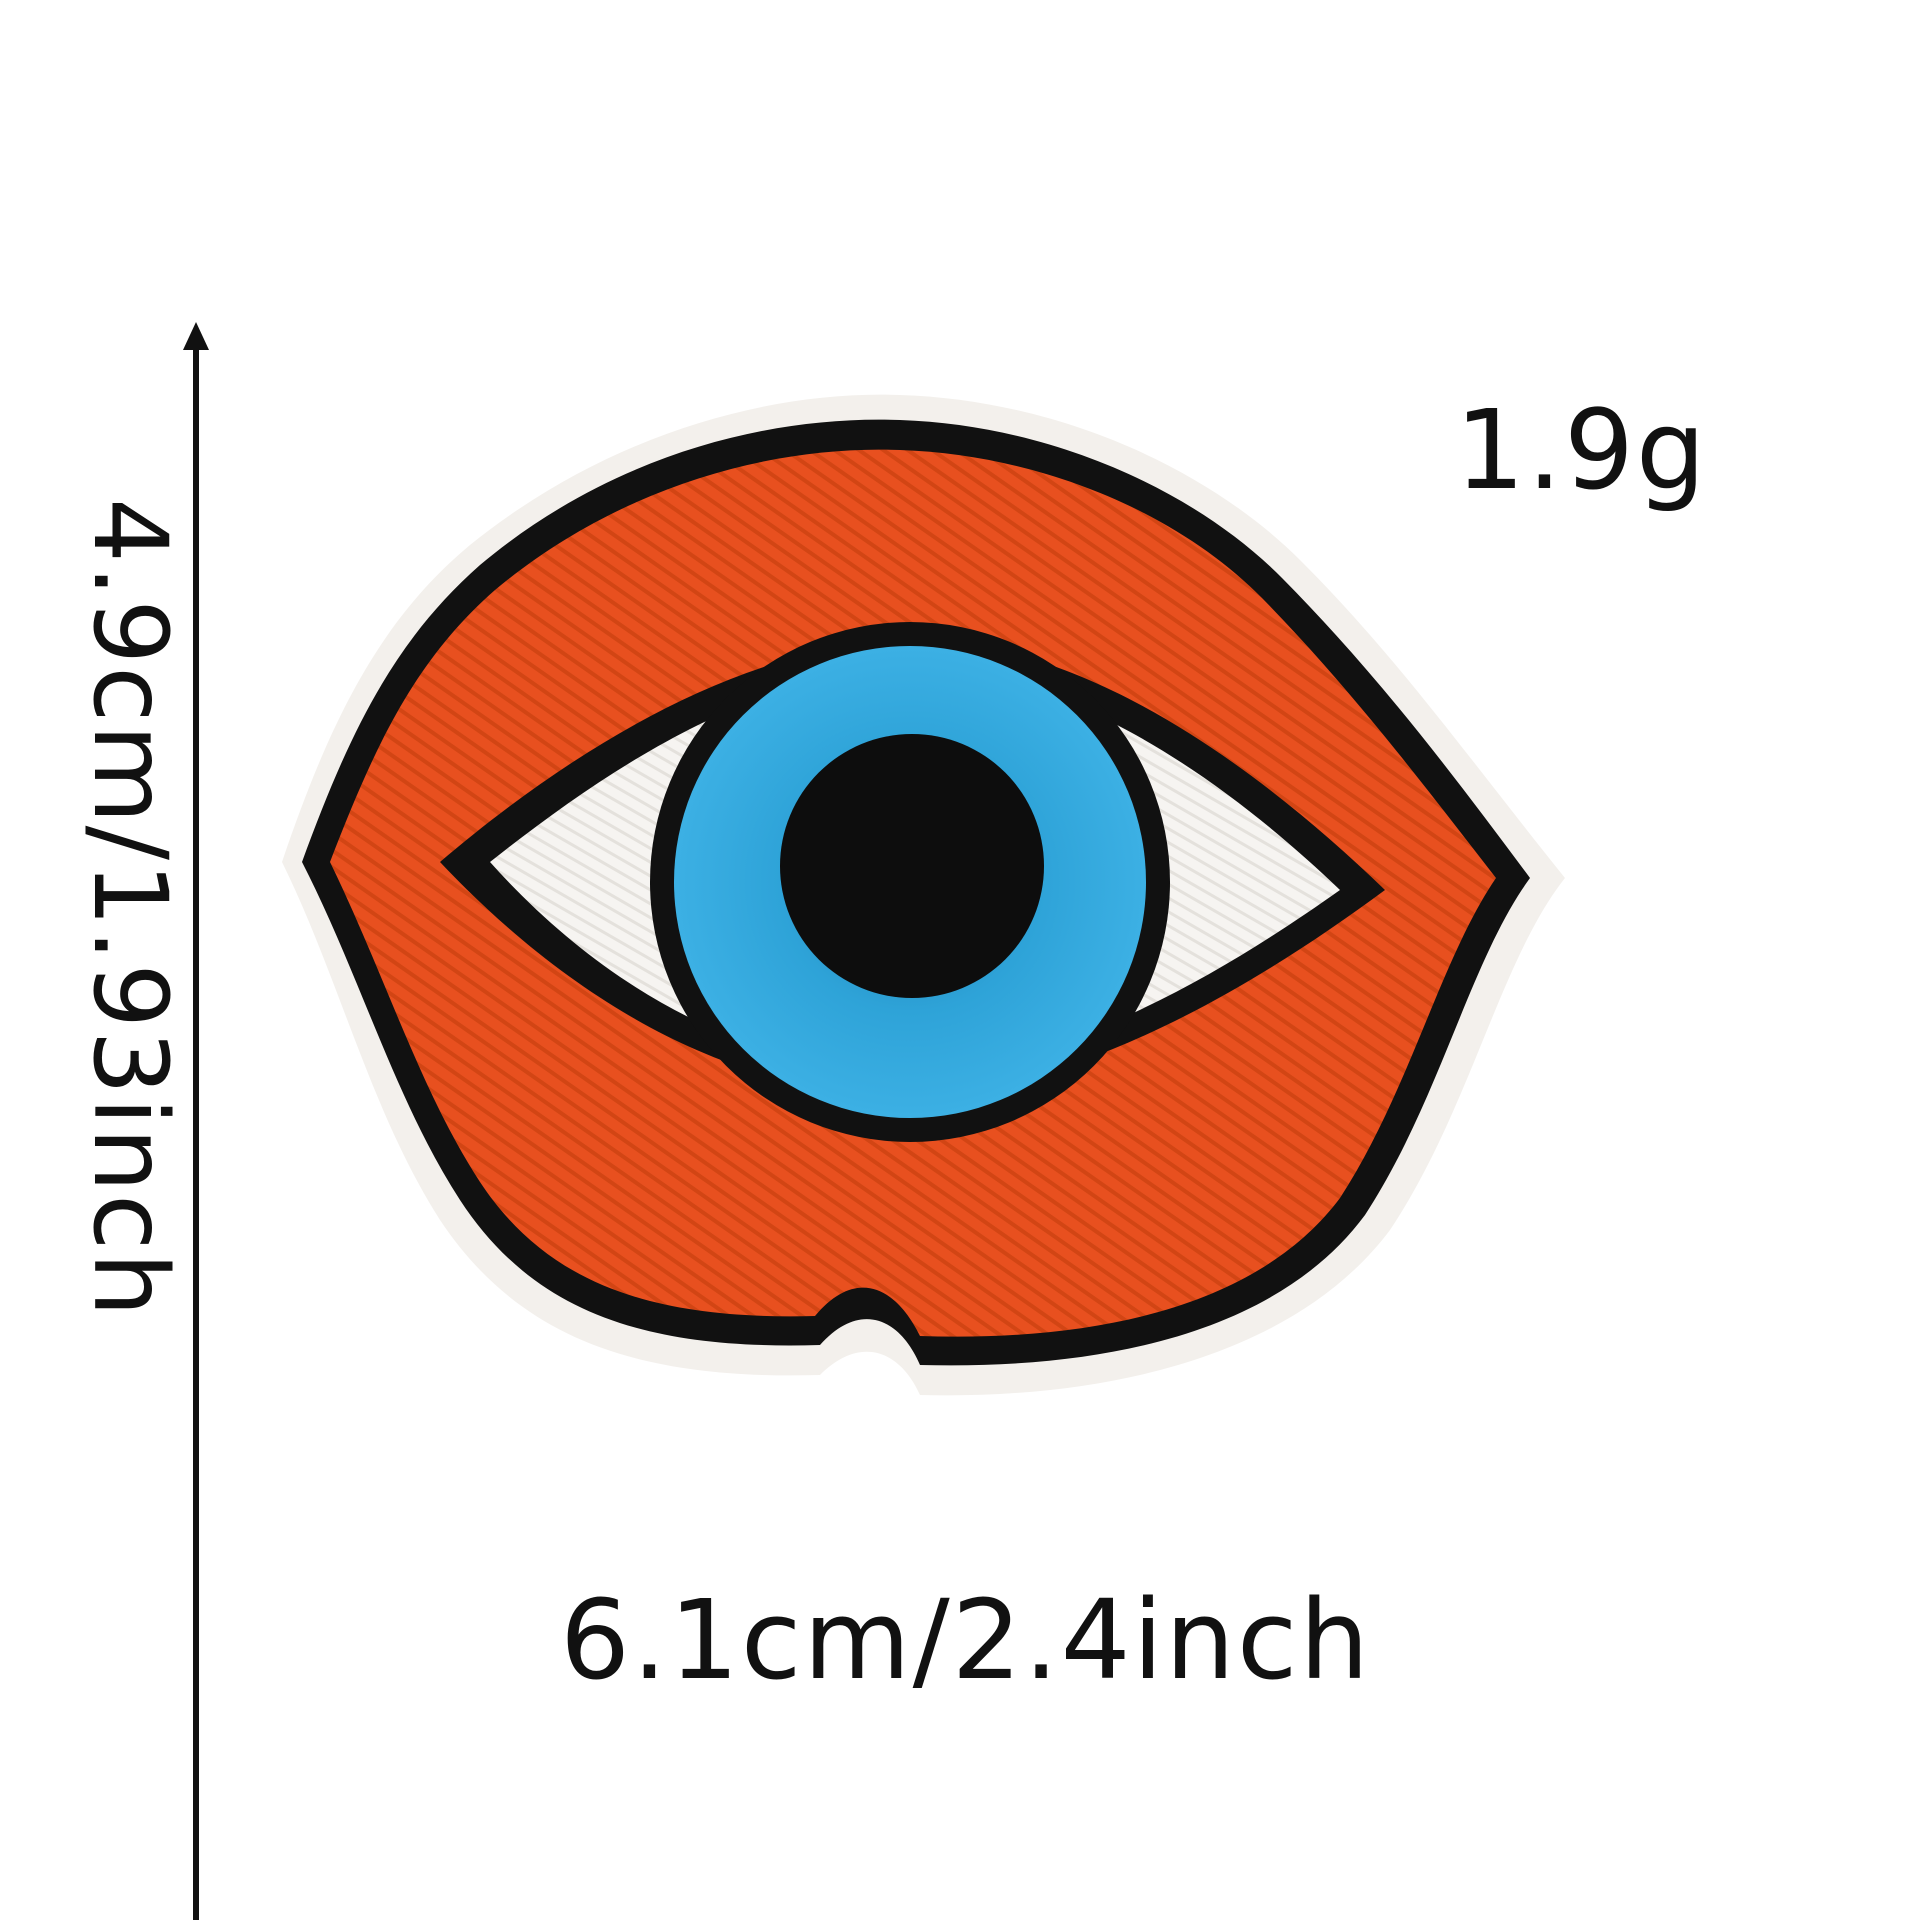 Image resolution: width=1920 pixels, height=1925 pixels. Describe the element at coordinates (966, 1640) in the screenshot. I see `width-dimension-label: 6.1cm/2.4inch` at that location.